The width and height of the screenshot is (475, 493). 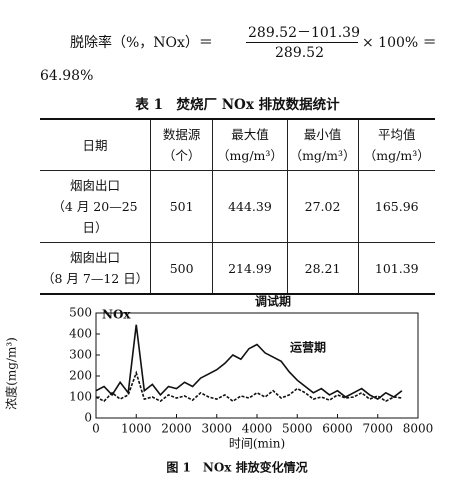 I want to click on table-cell: 平均值 （mg/m³）, so click(x=396, y=144).